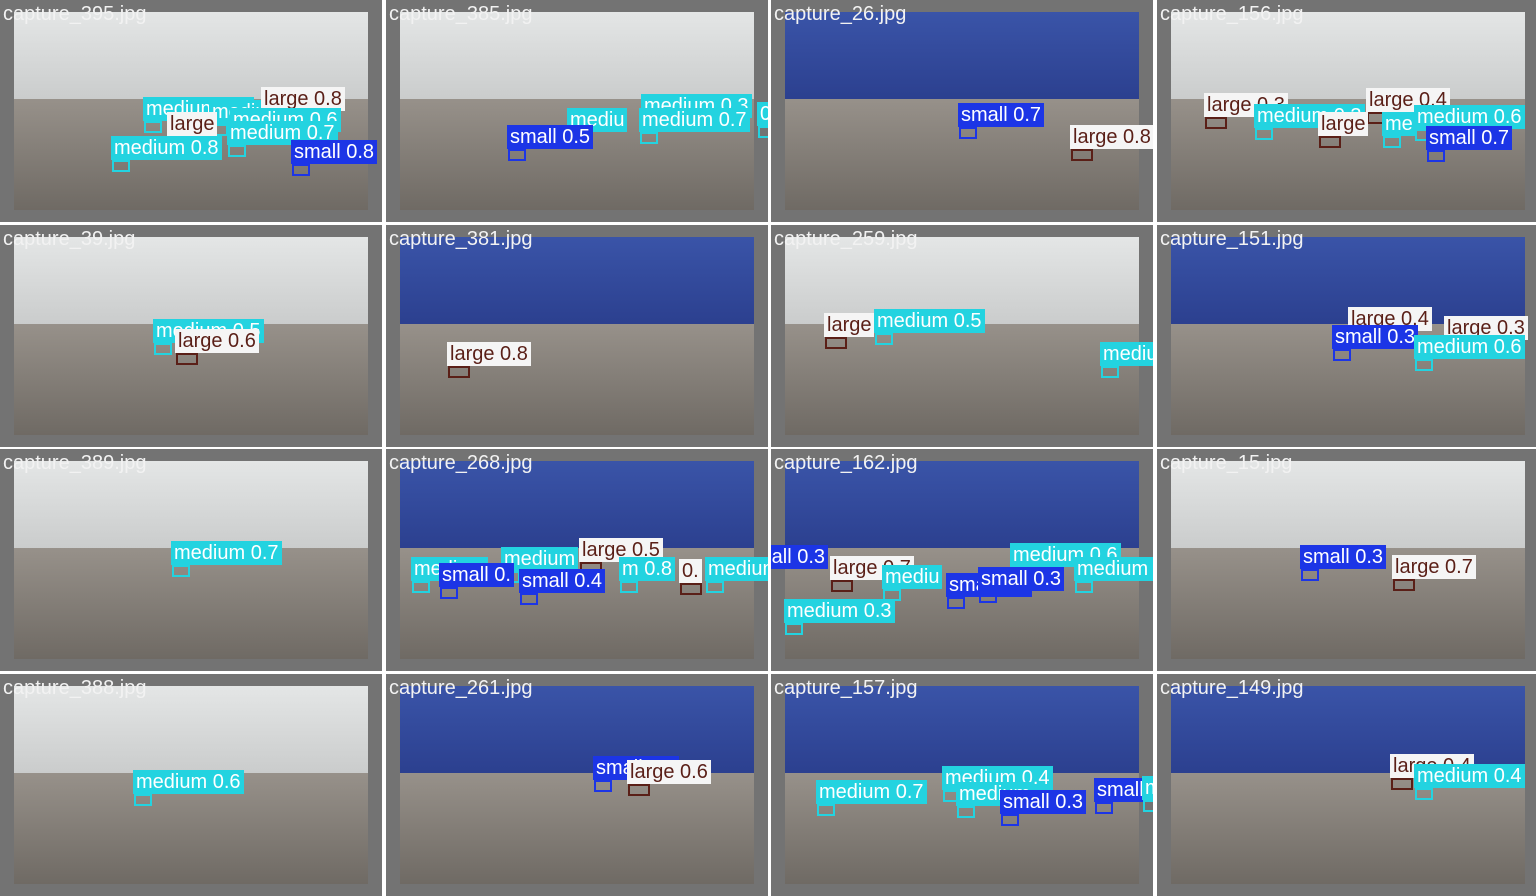  Describe the element at coordinates (75, 14) in the screenshot. I see `filename-label: capture_395.jpg` at that location.